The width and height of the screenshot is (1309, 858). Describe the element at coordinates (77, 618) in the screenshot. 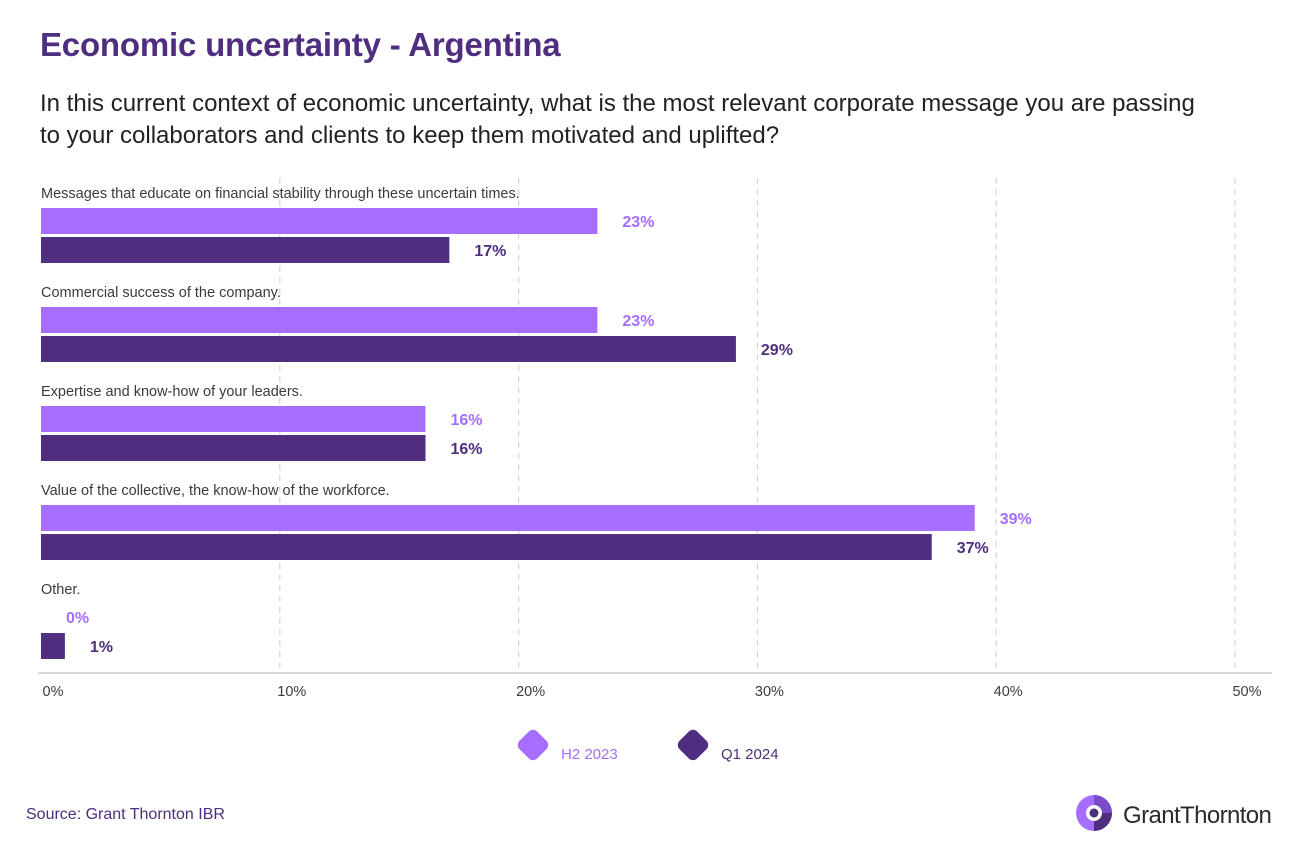

I see `data-label: 0%` at that location.